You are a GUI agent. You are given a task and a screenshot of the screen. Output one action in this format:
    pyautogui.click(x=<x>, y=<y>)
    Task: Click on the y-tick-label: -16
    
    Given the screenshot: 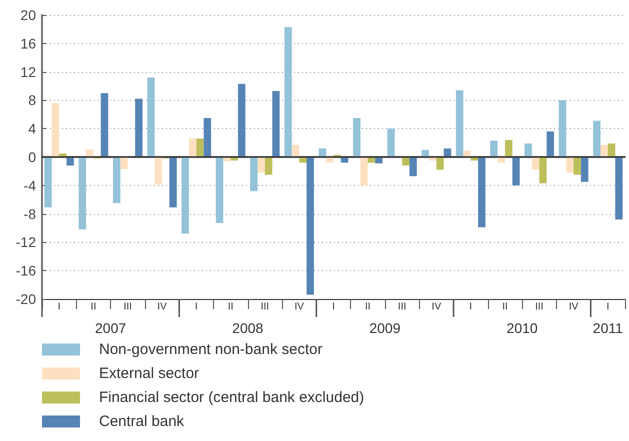 What is the action you would take?
    pyautogui.click(x=26, y=270)
    